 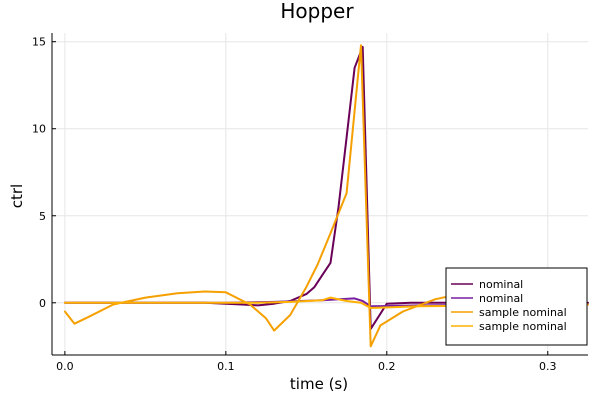 What do you see at coordinates (42, 303) in the screenshot?
I see `y-tick-label: 0` at bounding box center [42, 303].